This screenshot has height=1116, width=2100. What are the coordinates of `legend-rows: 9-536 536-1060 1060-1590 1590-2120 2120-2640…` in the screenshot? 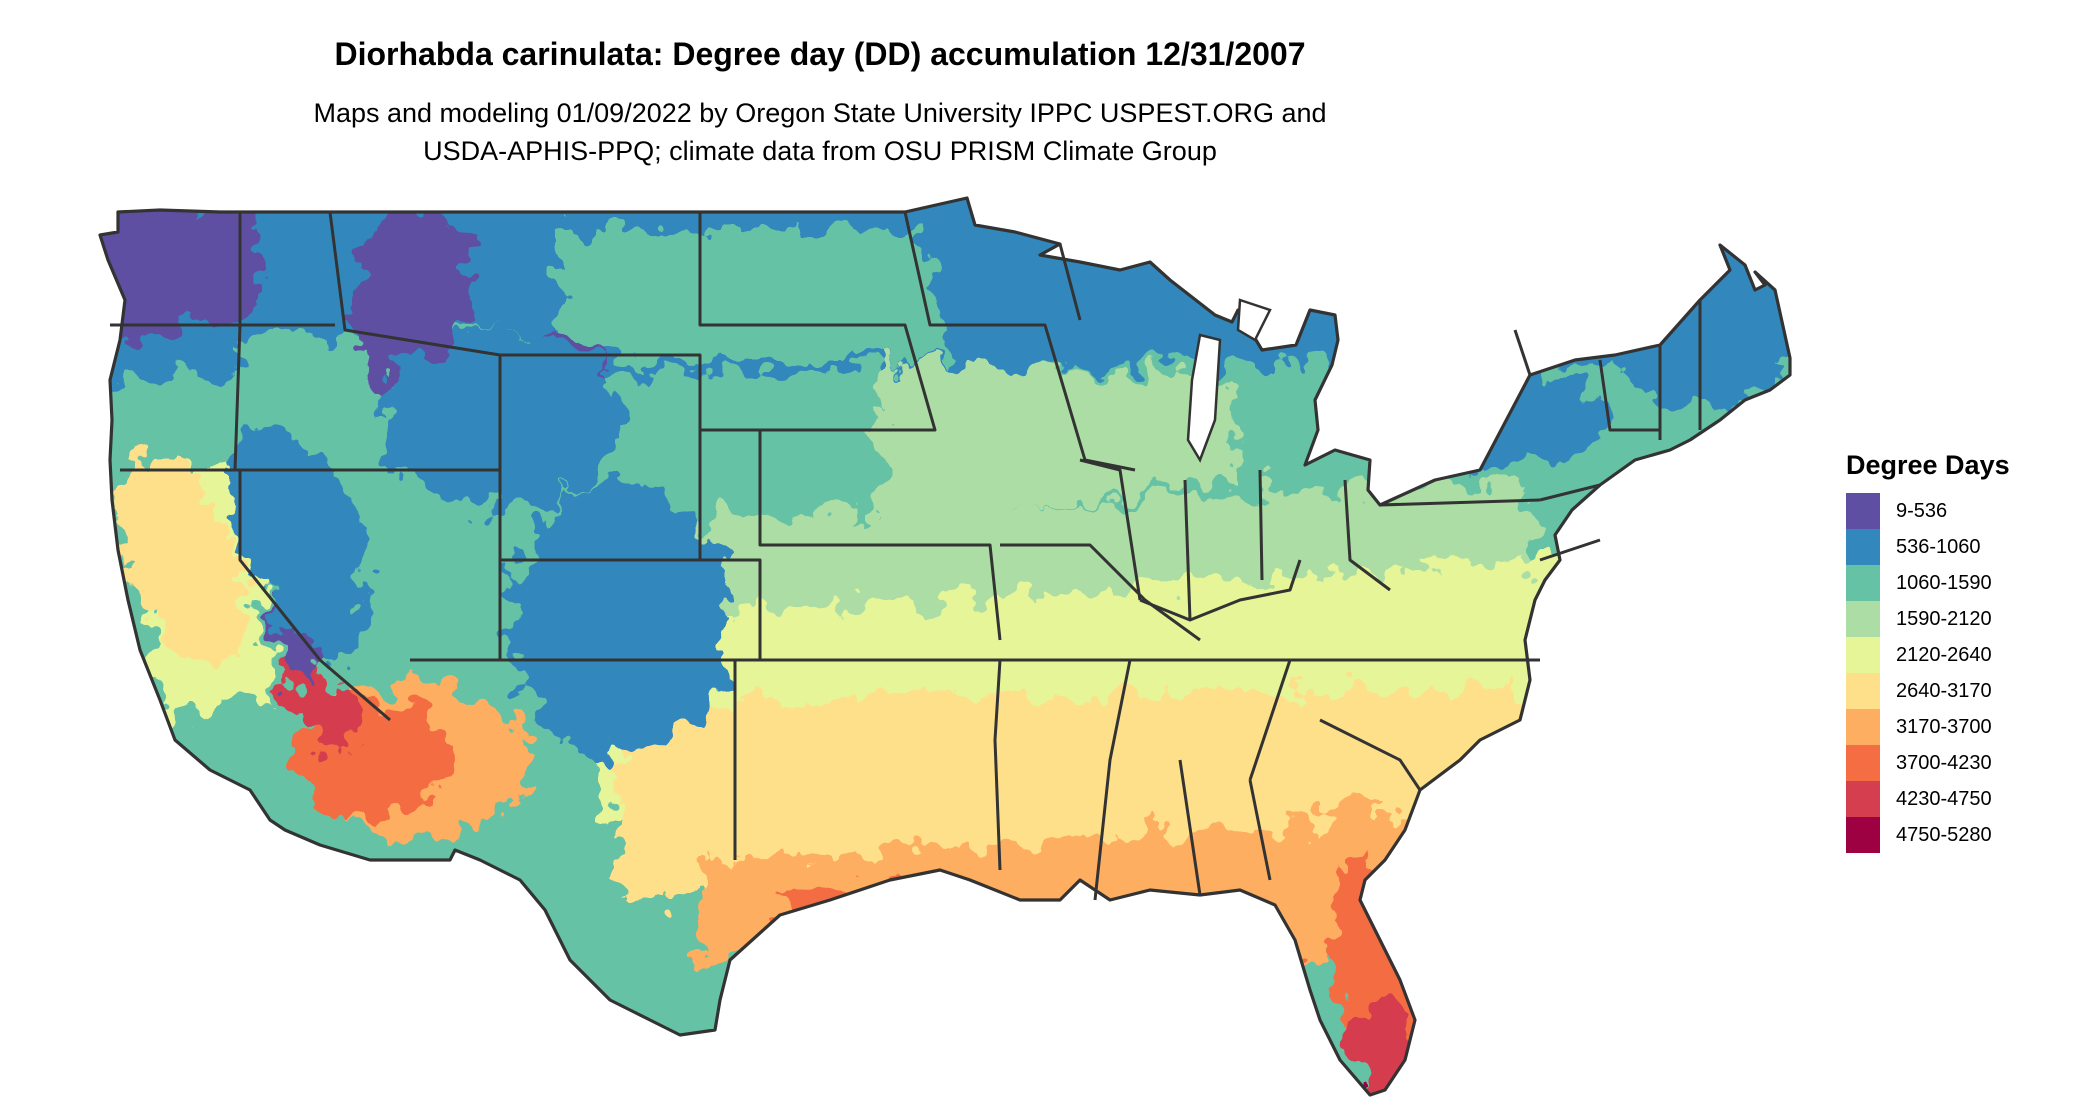 It's located at (1928, 673).